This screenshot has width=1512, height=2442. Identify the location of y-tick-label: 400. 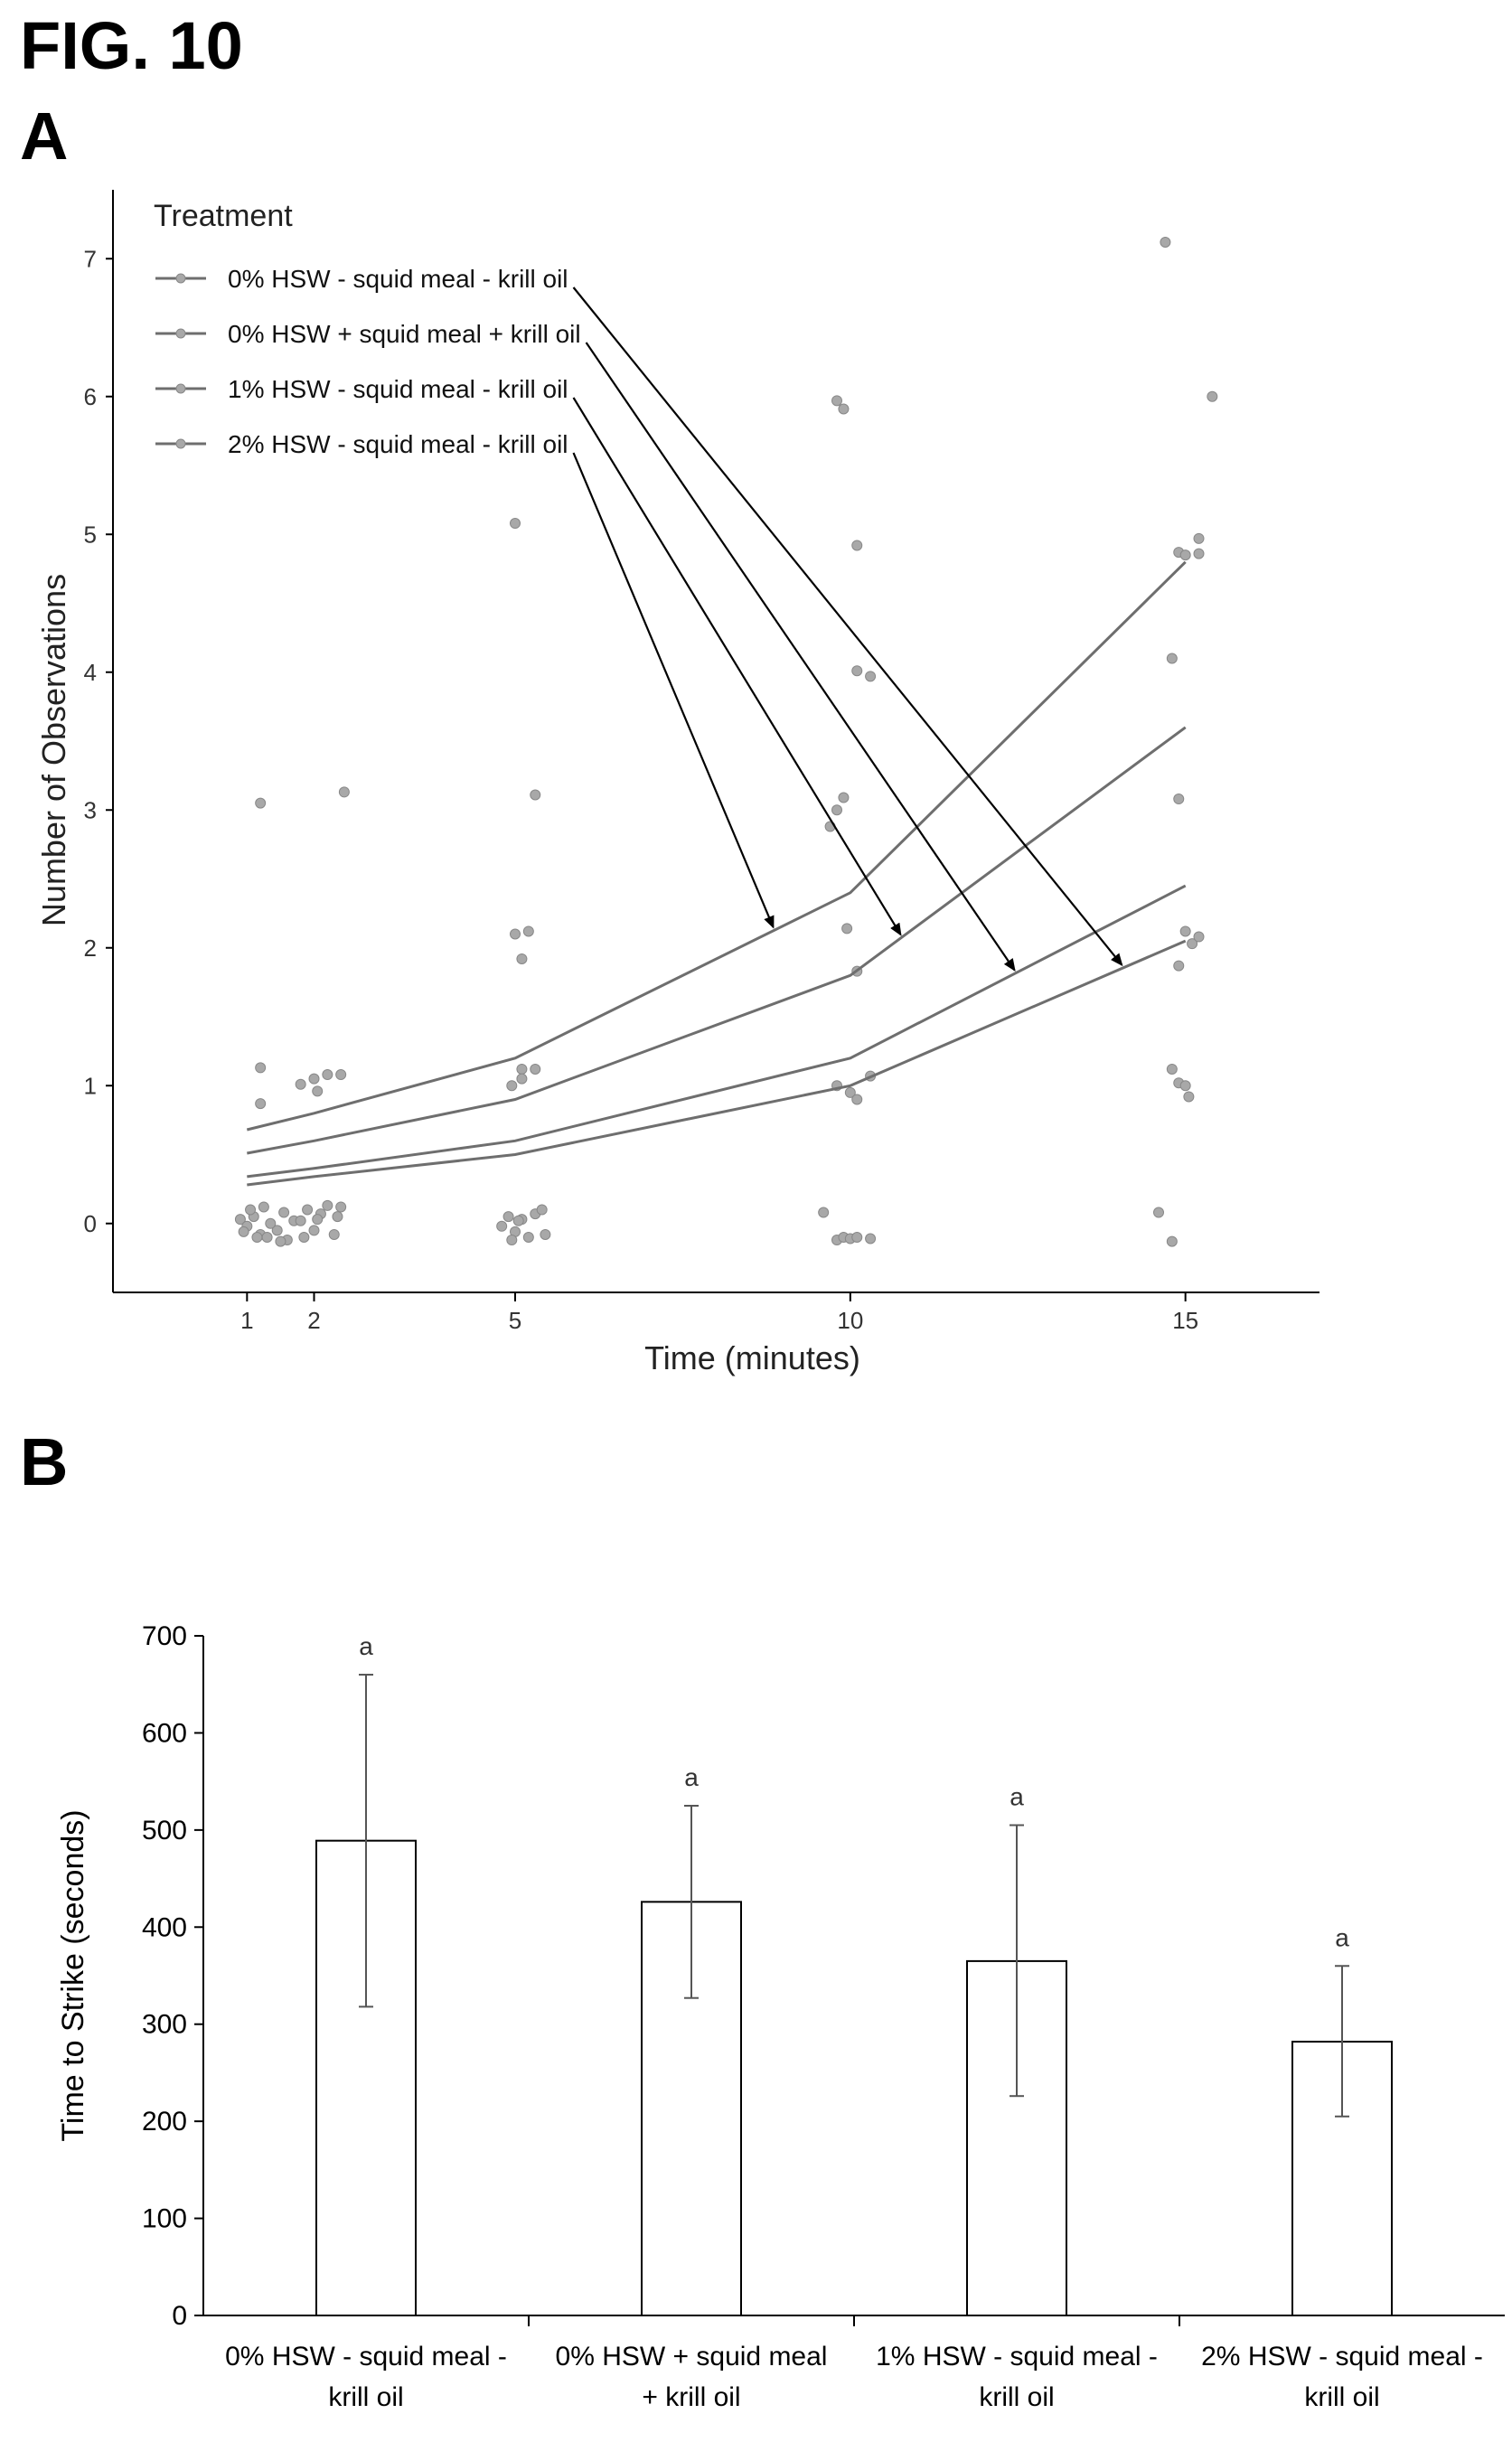
(164, 1927).